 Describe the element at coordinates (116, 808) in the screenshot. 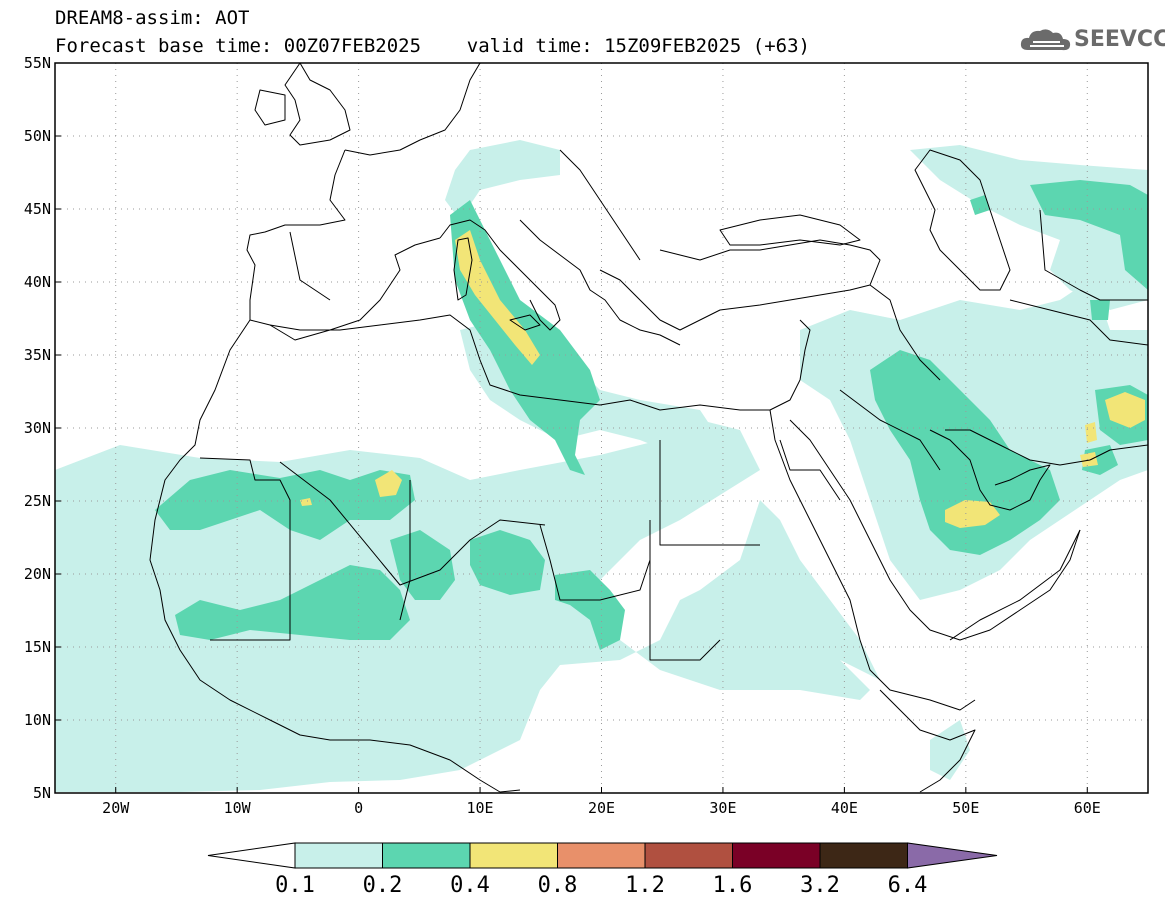

I see `lon-label: 20W` at that location.